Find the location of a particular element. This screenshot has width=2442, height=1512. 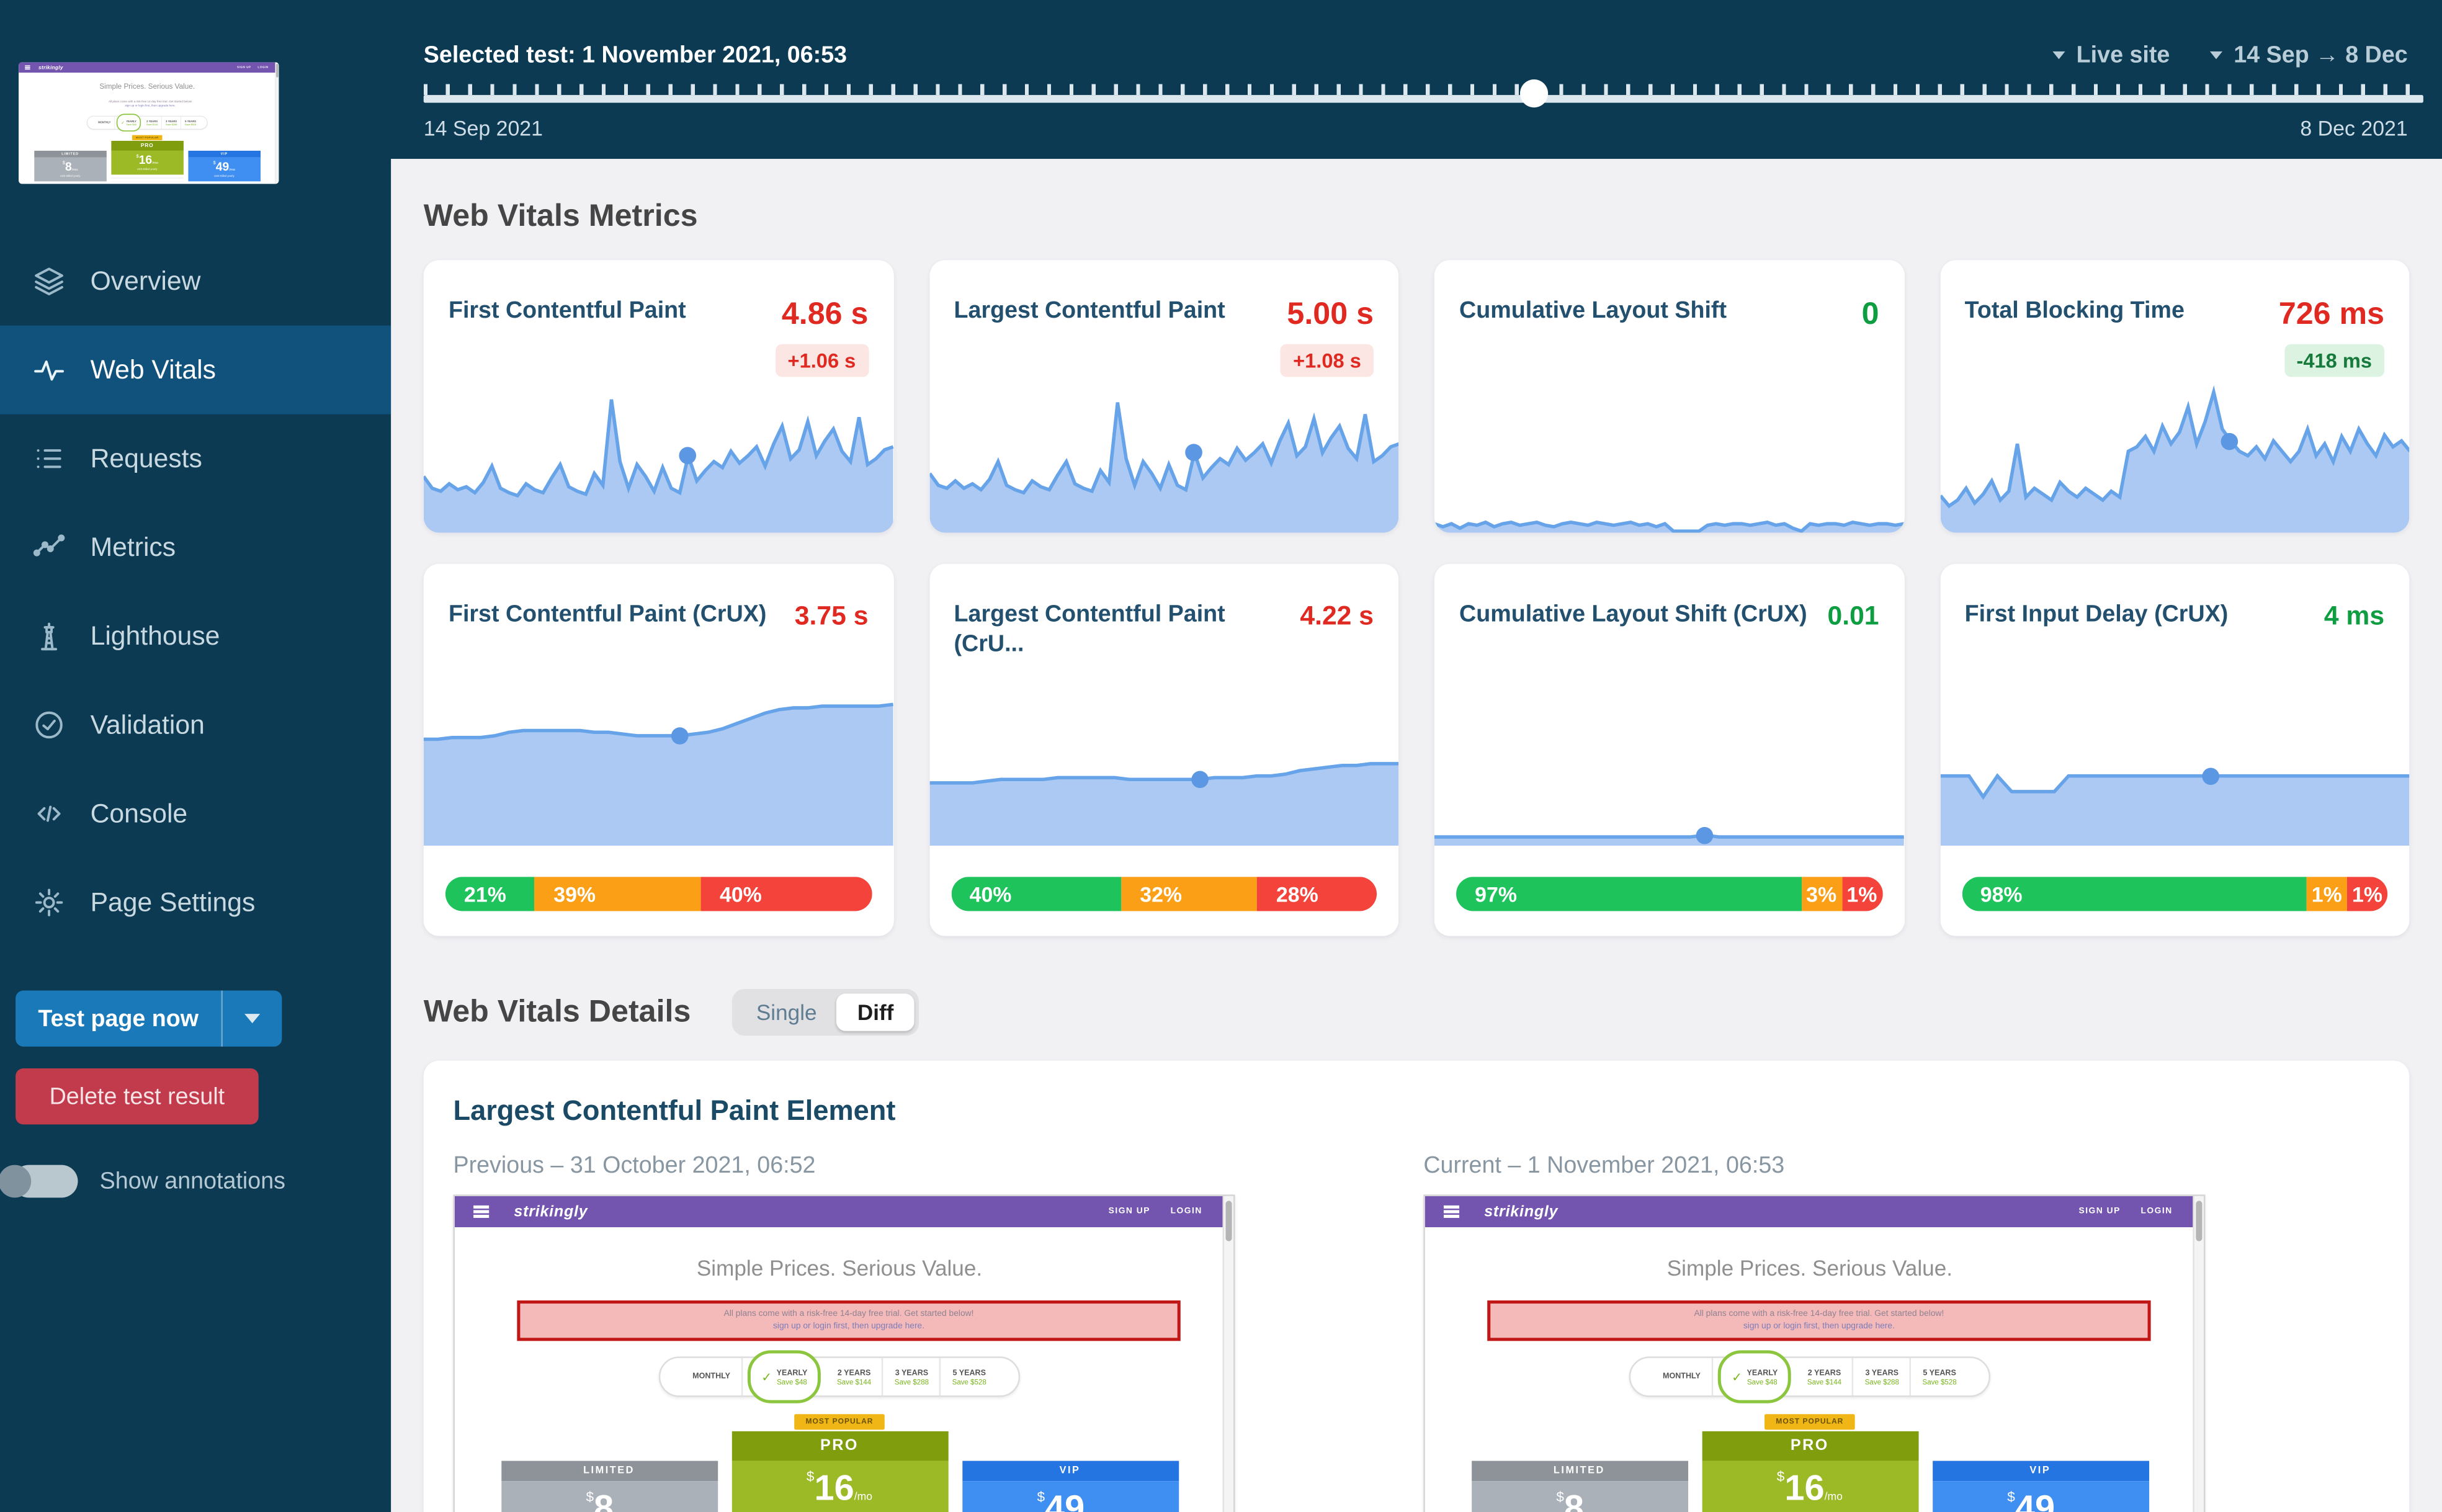

sidebar-item-label: Console is located at coordinates (139, 813).